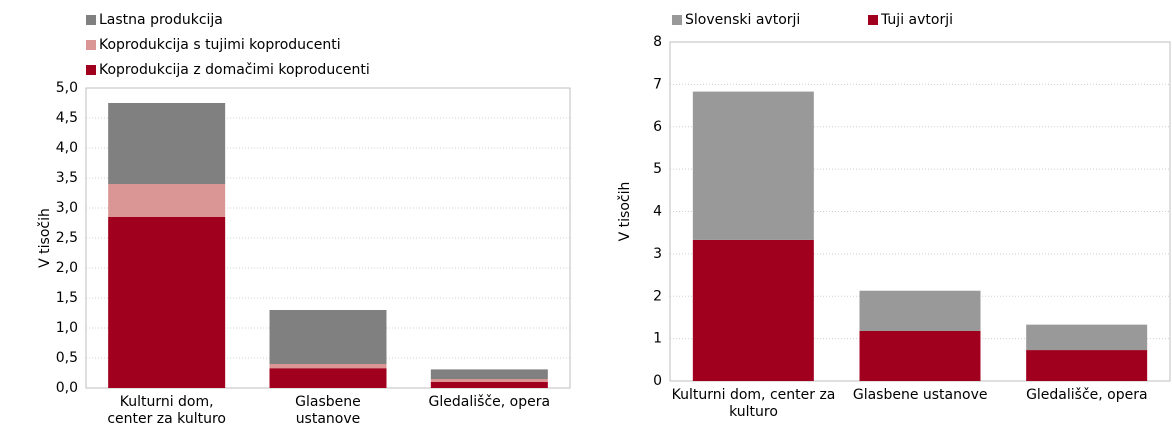  What do you see at coordinates (657, 127) in the screenshot?
I see `y-tick-label: 6` at bounding box center [657, 127].